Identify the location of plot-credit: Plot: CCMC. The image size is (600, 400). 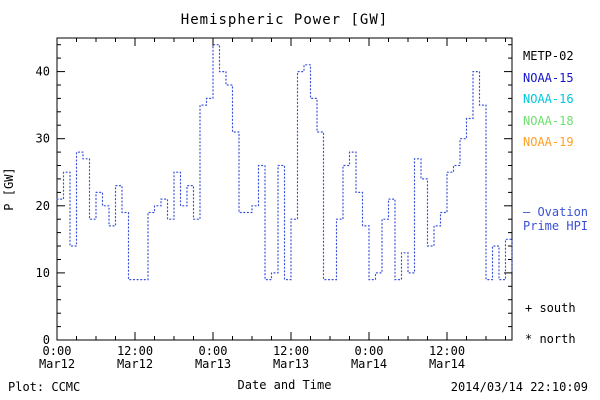
(44, 387).